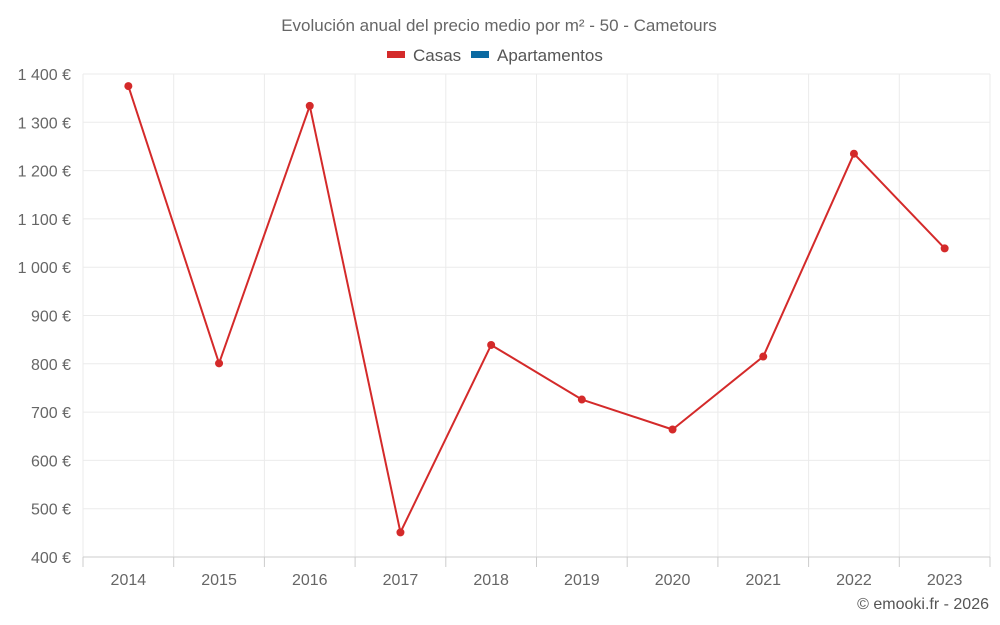 The height and width of the screenshot is (625, 1000). I want to click on data-point-casas-2022, so click(853, 153).